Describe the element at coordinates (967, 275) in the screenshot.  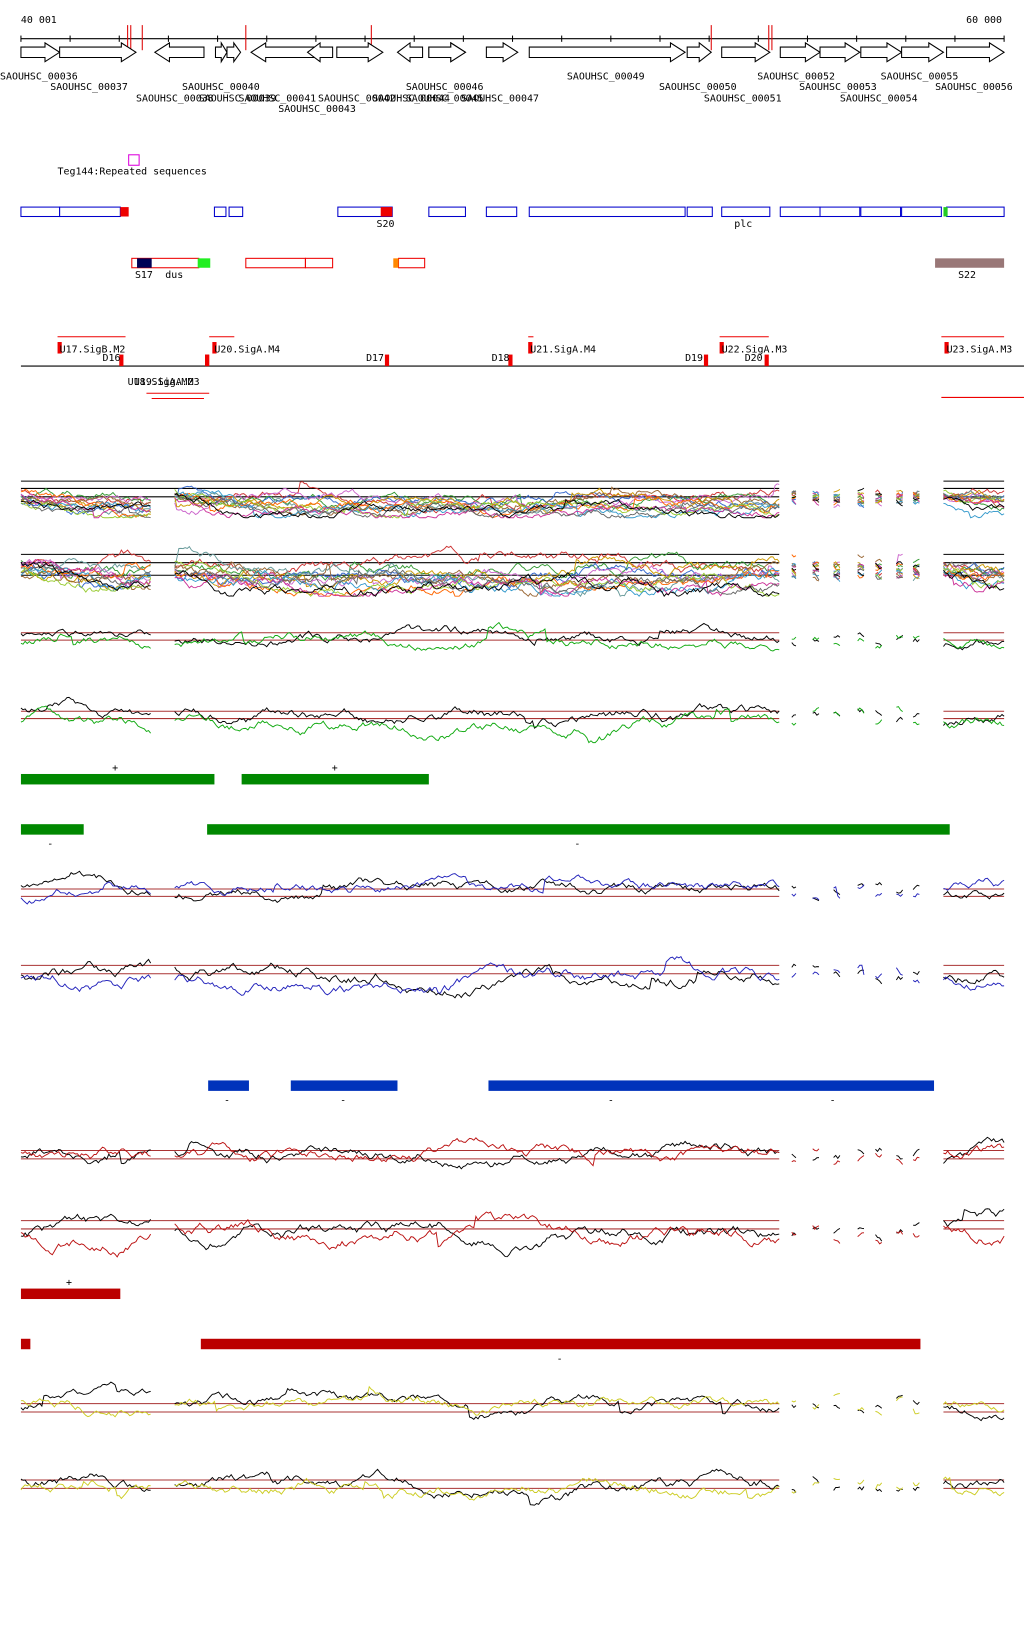
I see `feature-label: S22` at that location.